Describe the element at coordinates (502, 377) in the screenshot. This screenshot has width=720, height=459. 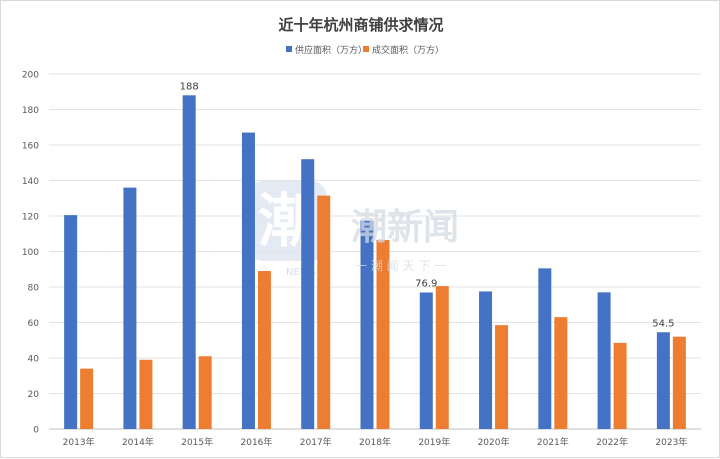
I see `bar-deal-2020年` at that location.